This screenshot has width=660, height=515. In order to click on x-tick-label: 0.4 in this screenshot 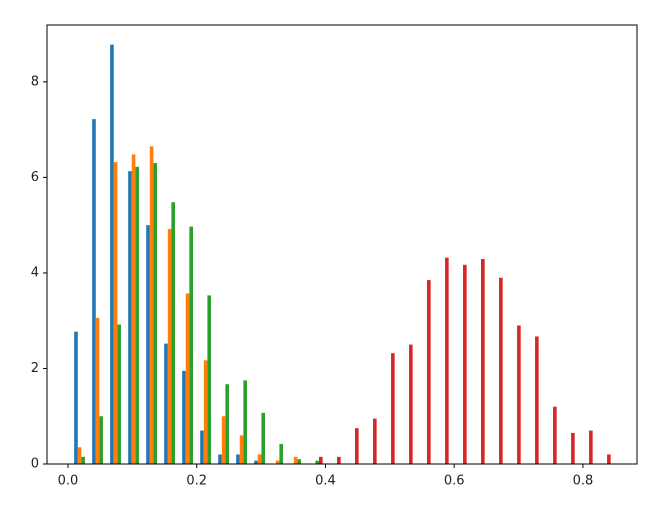, I will do `click(325, 481)`.